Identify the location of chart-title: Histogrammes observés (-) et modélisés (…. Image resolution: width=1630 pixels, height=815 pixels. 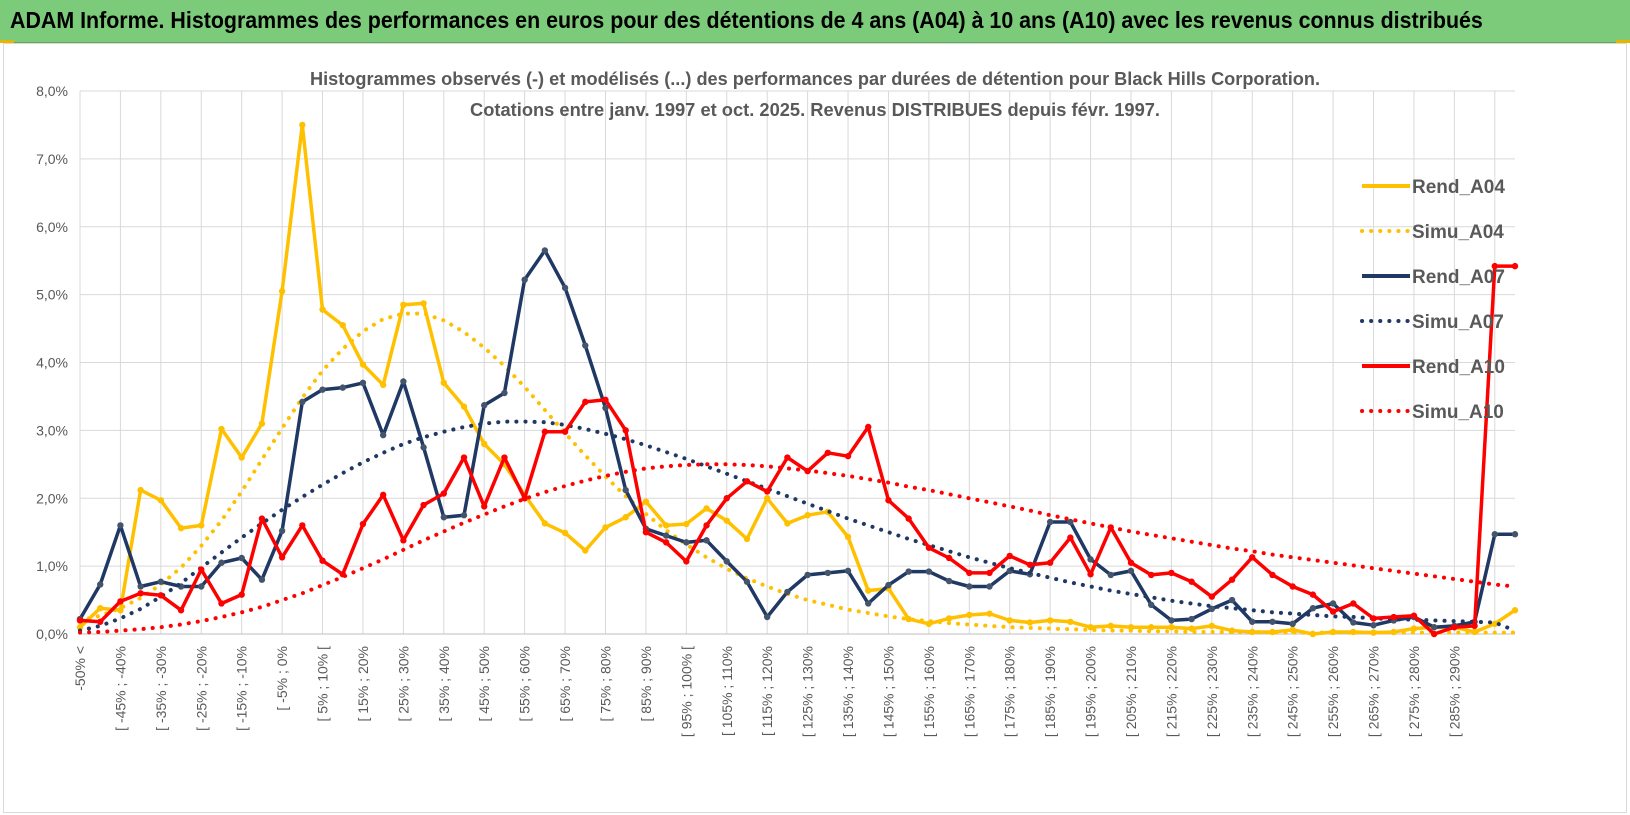
(815, 79).